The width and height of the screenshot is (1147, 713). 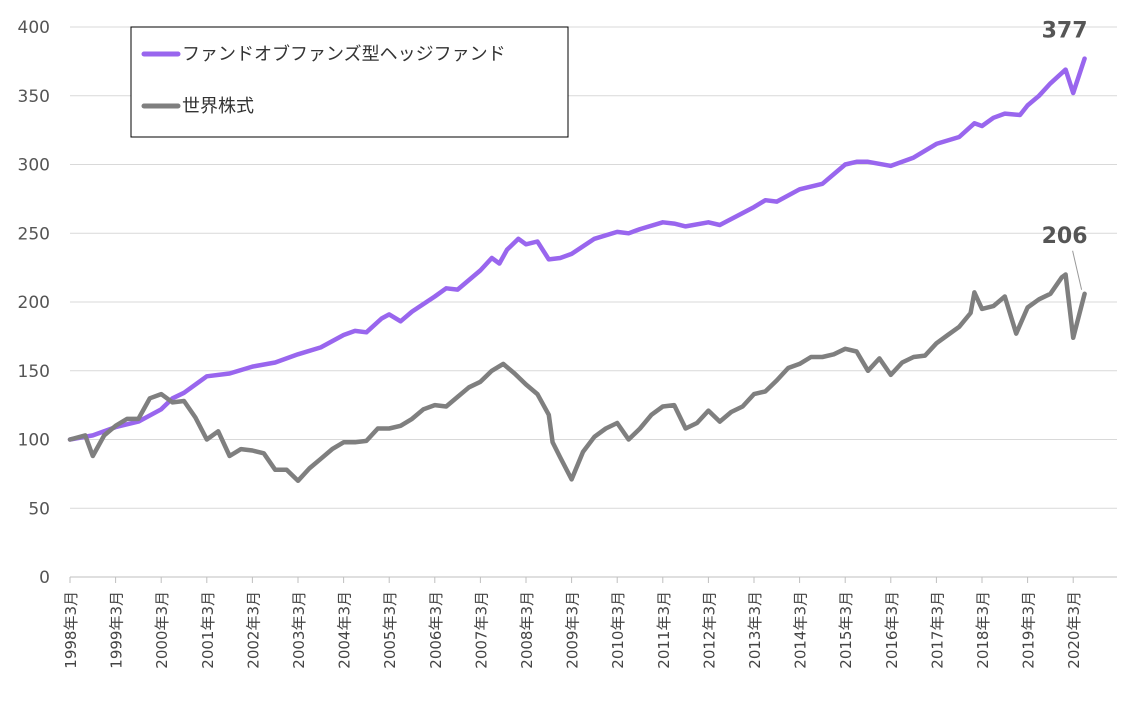 I want to click on legend-label-hedge-fund: ファンドオブファンズ型ヘッジファンド, so click(x=344, y=54).